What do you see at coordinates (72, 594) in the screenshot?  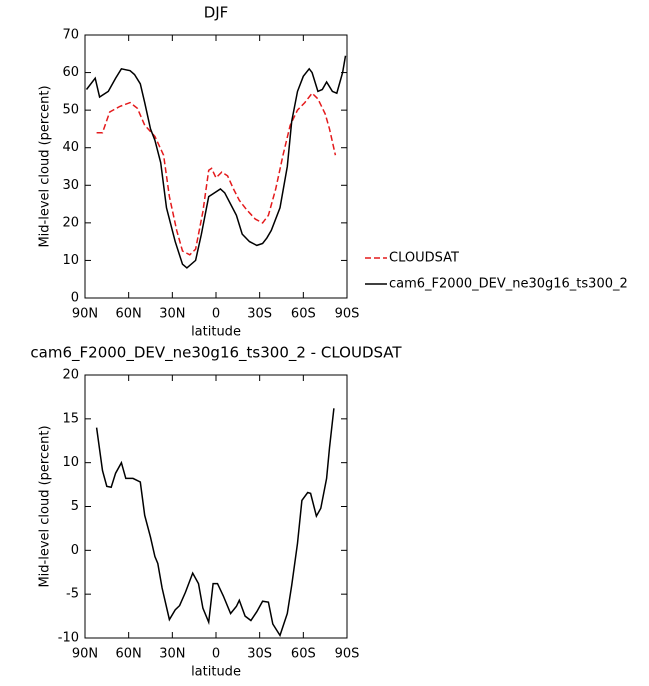 I see `y-tick-label: -5` at bounding box center [72, 594].